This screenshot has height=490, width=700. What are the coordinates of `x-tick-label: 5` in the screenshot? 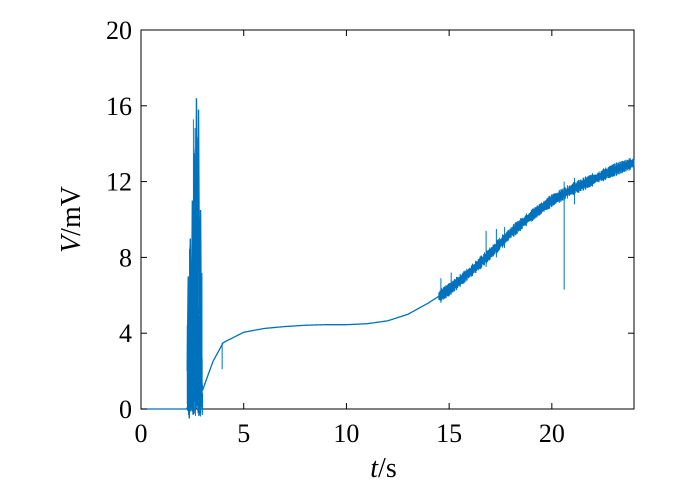 It's located at (243, 433).